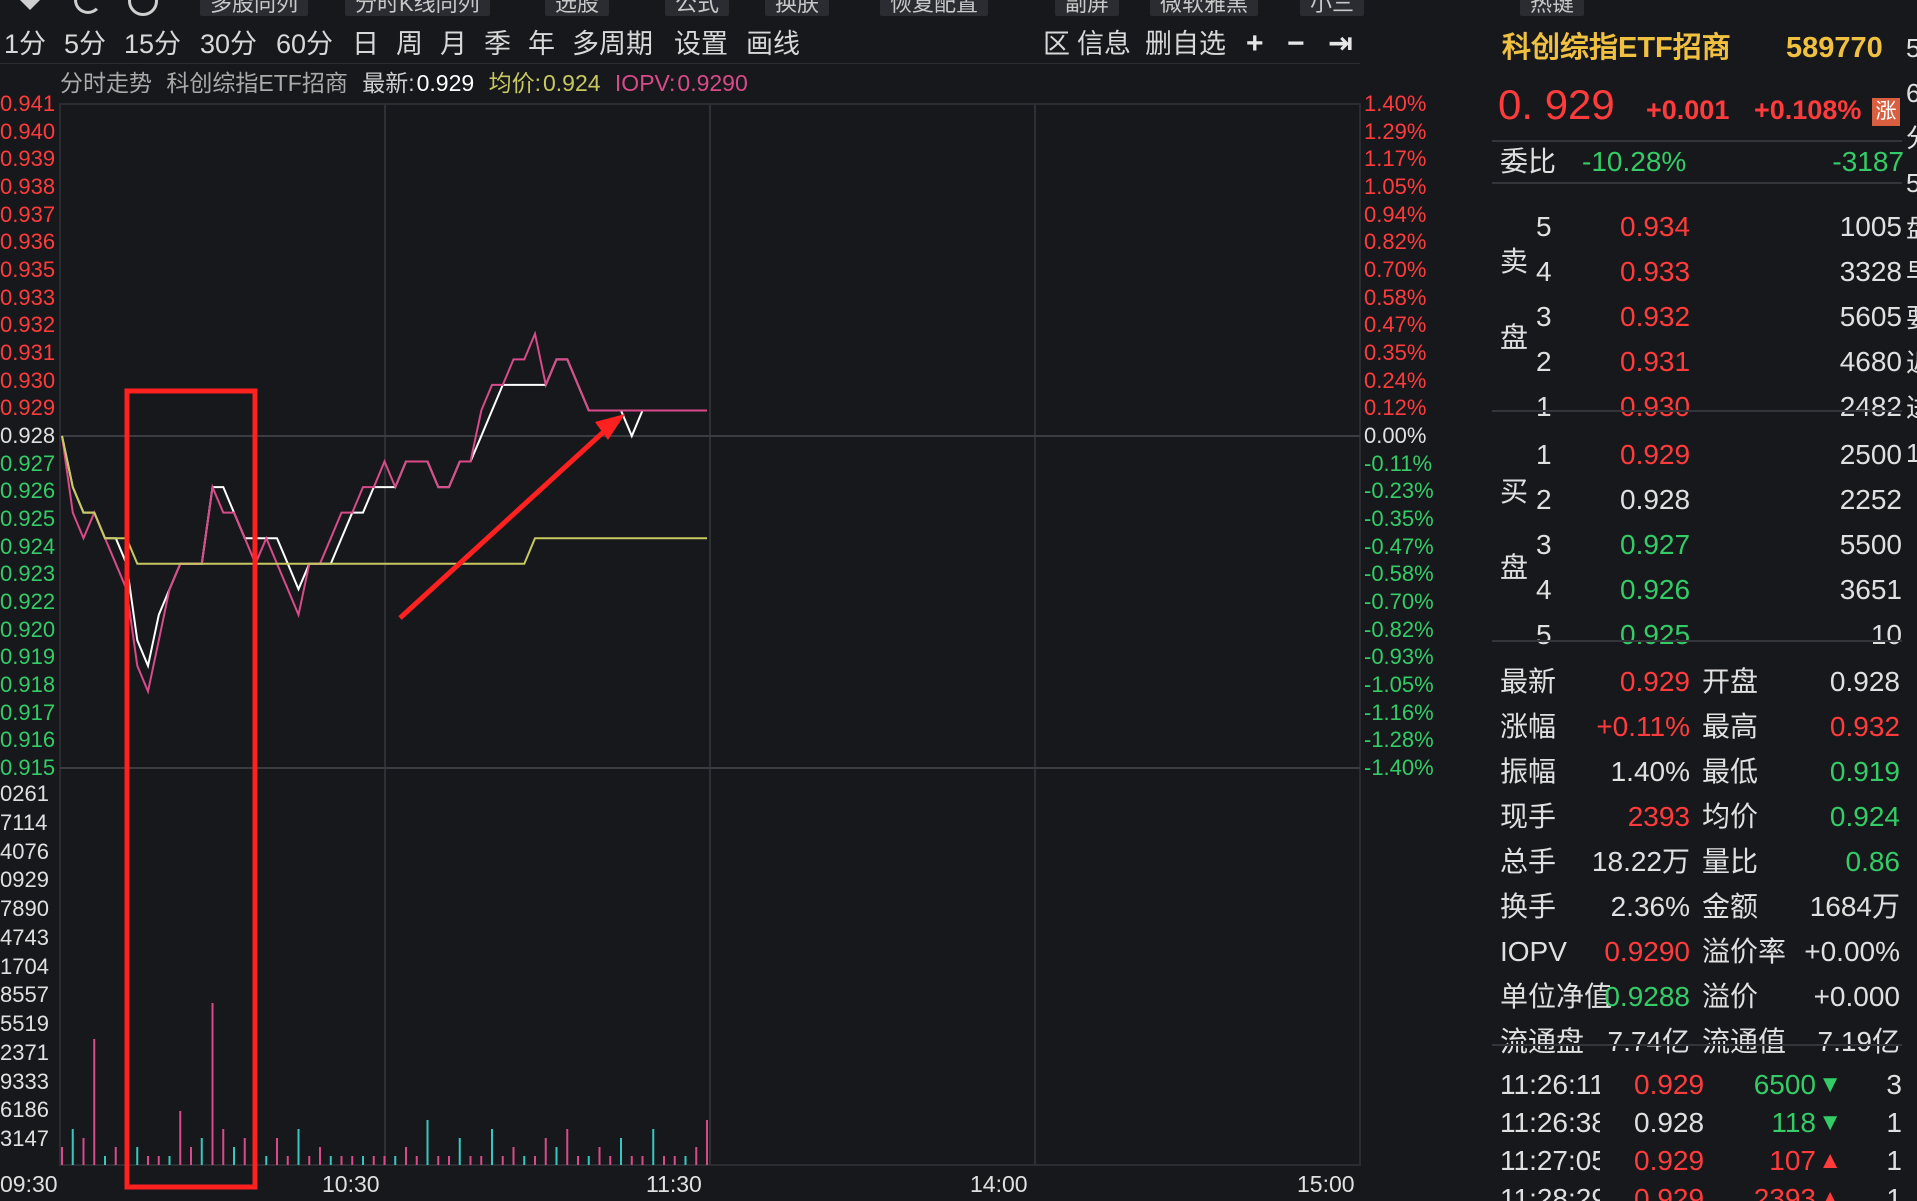 Image resolution: width=1917 pixels, height=1201 pixels. Describe the element at coordinates (28, 491) in the screenshot. I see `price-tick: 0.926` at that location.